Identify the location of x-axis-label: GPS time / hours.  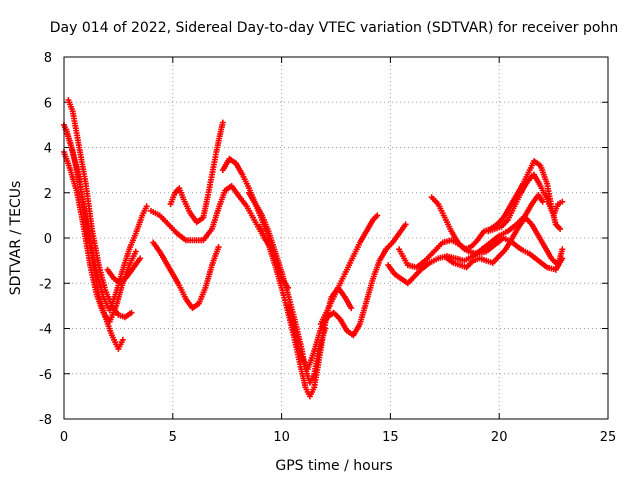
(333, 466).